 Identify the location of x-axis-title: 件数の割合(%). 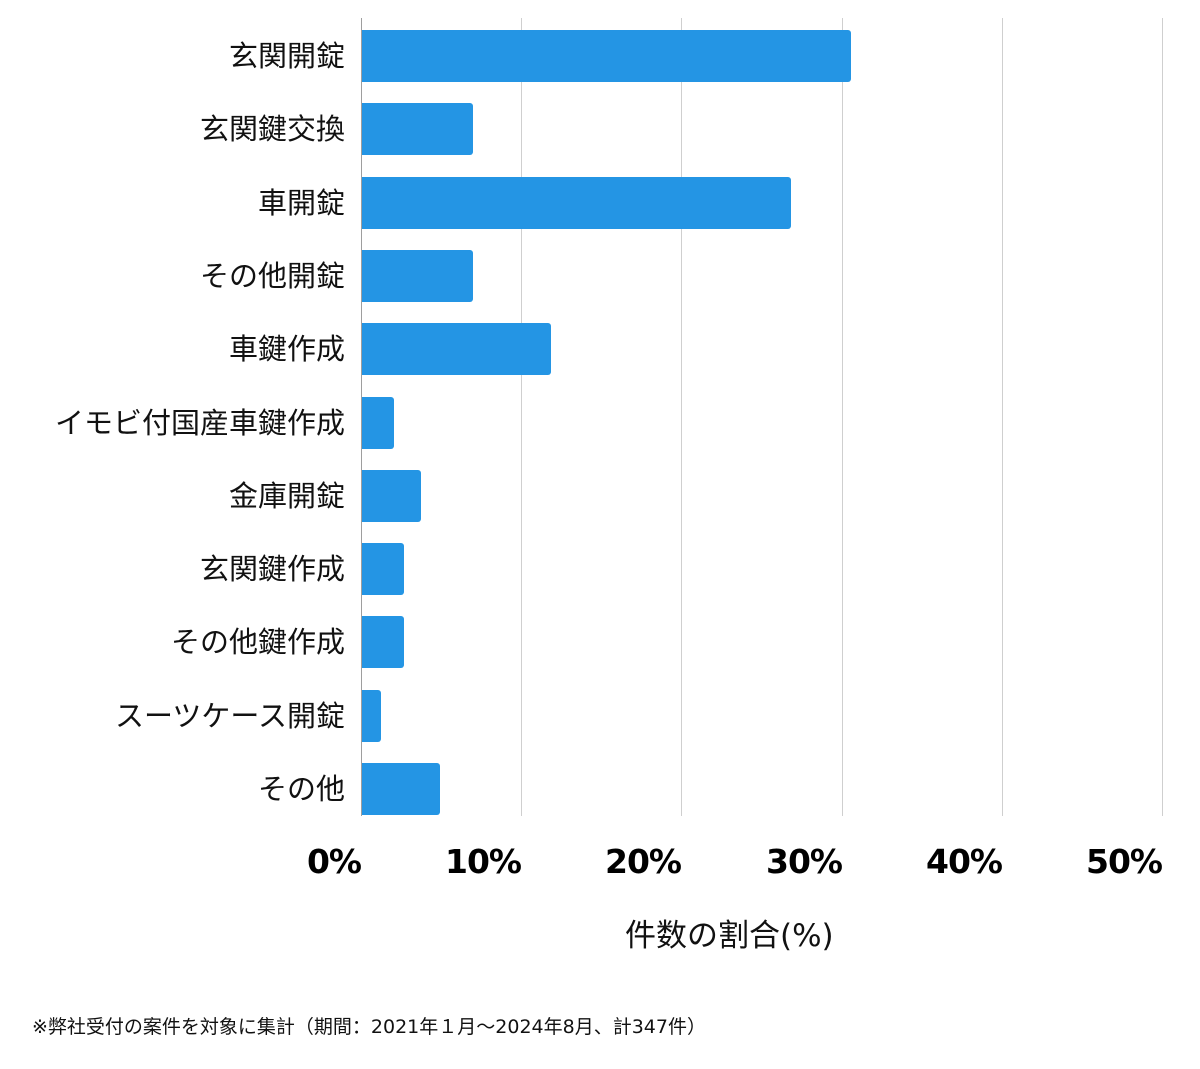
(729, 936).